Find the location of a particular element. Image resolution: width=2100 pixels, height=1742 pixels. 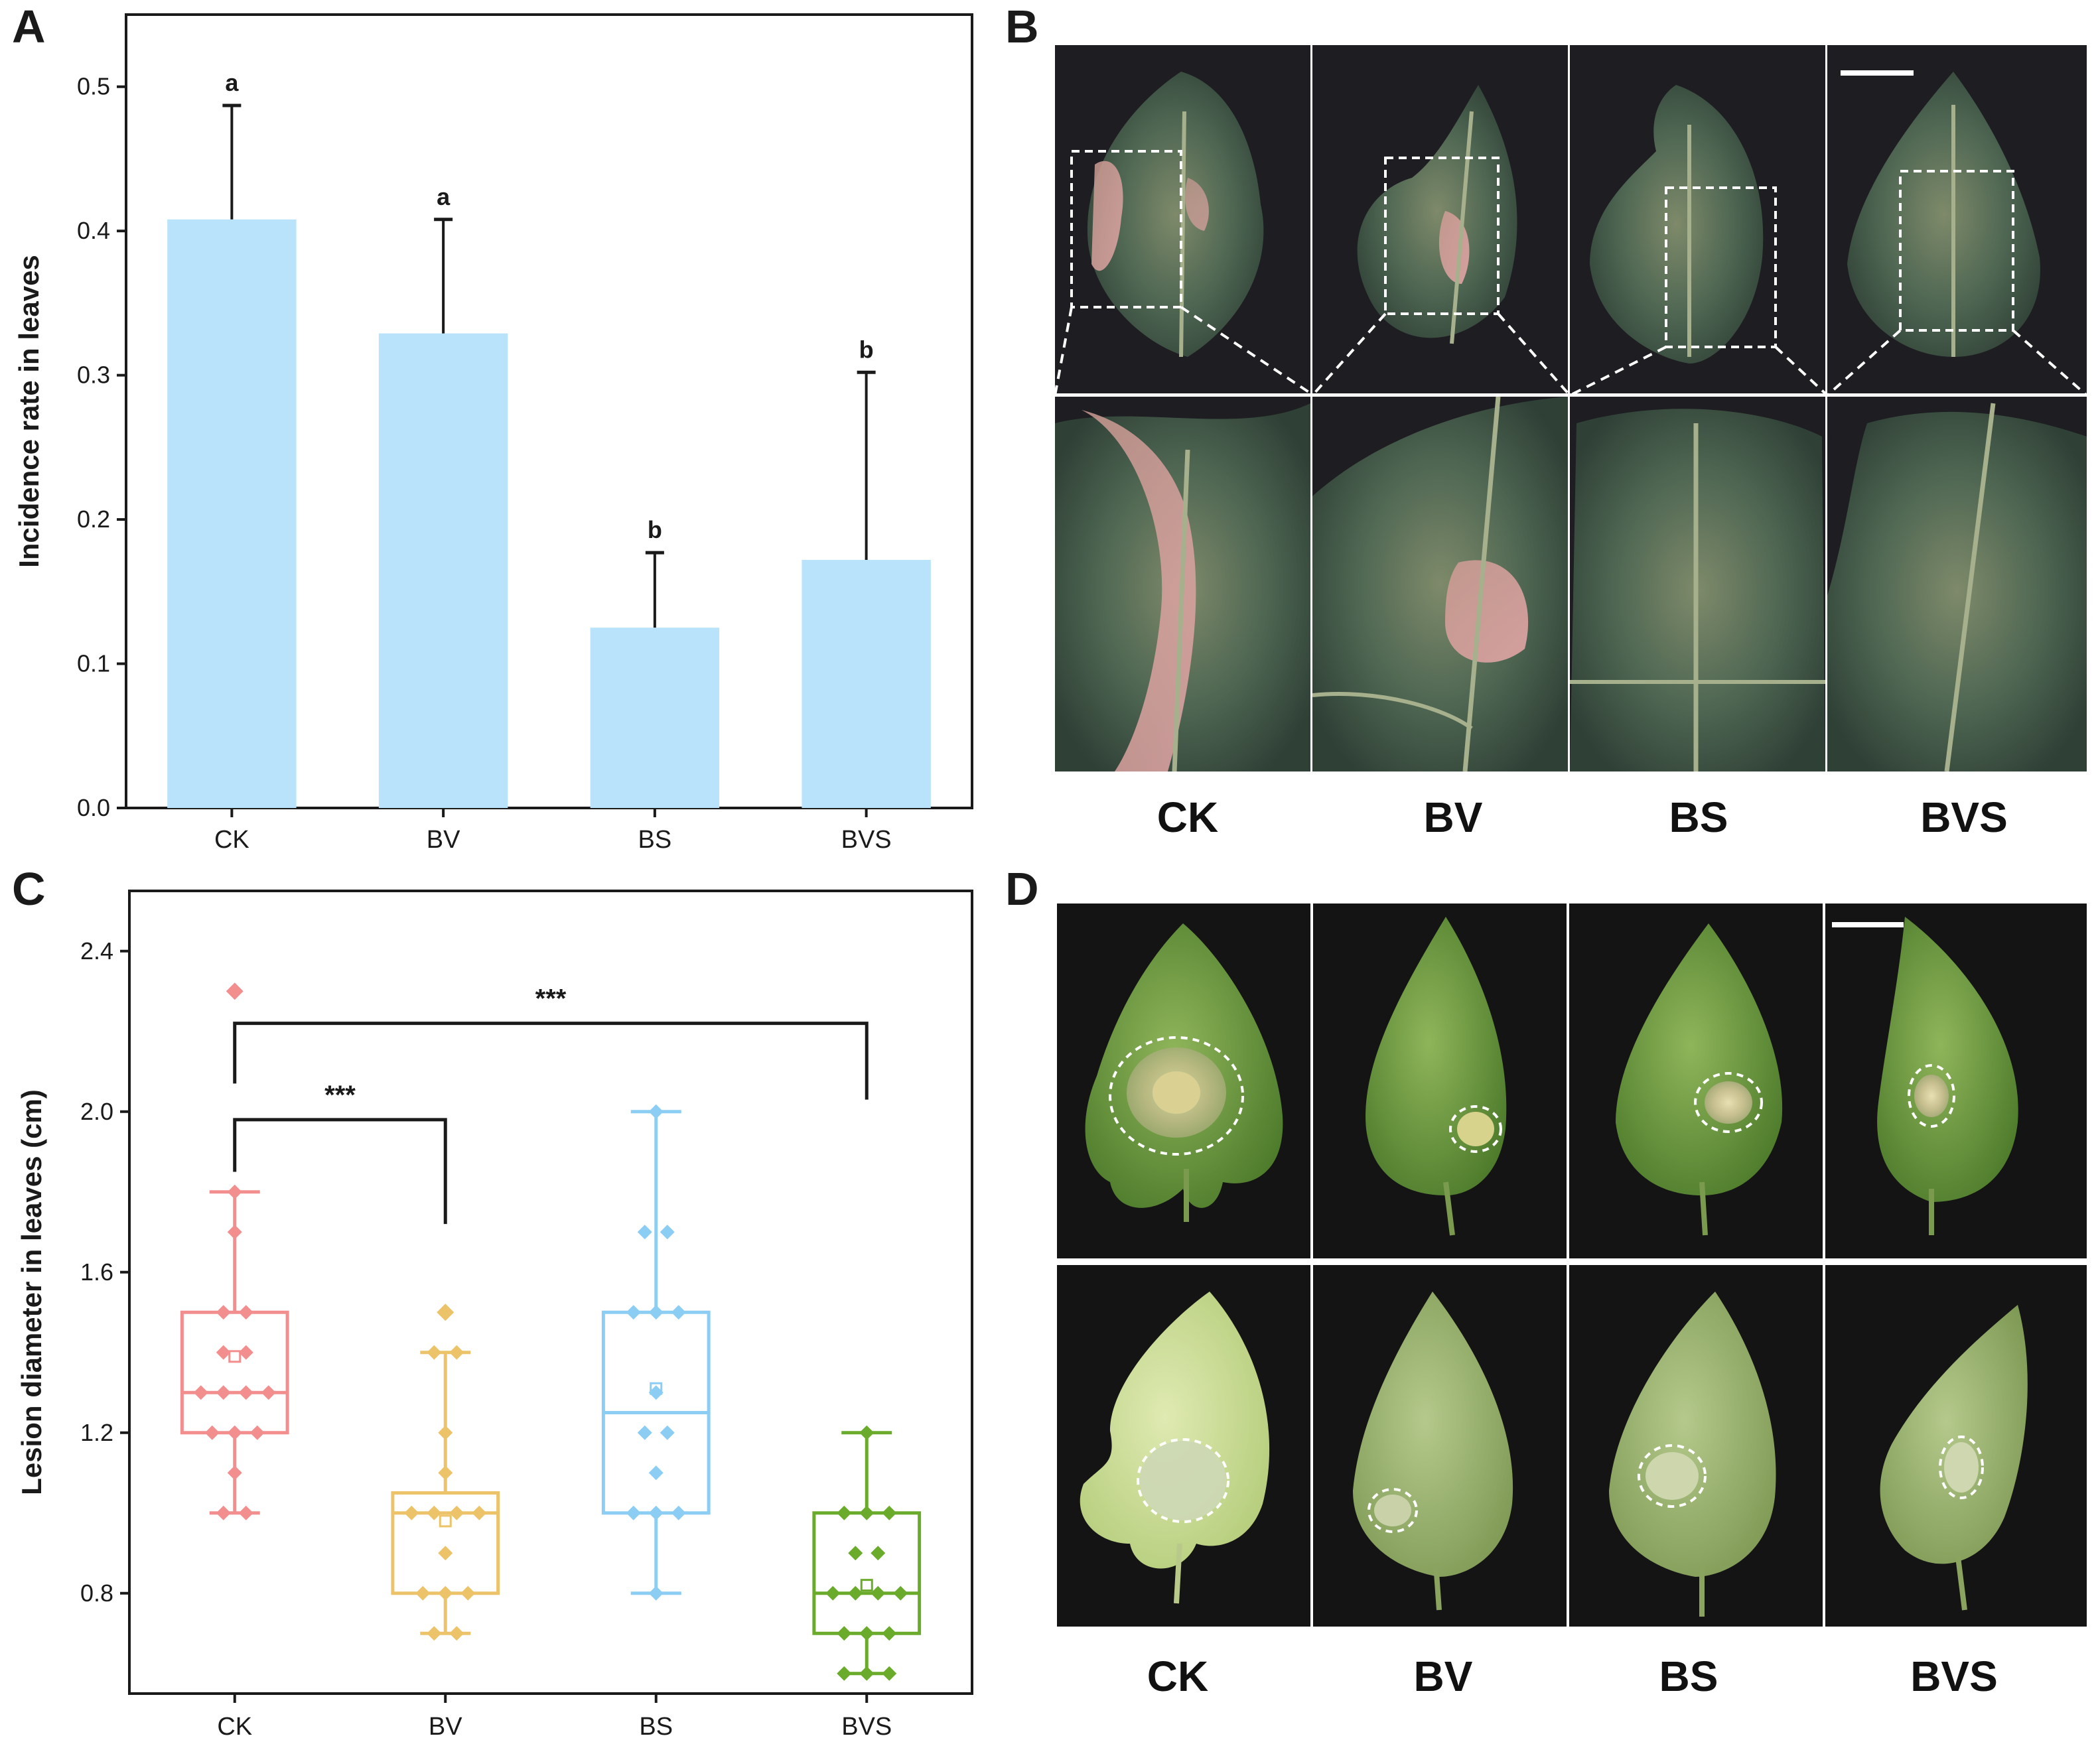

y-tick-label: 2.4 is located at coordinates (96, 951).